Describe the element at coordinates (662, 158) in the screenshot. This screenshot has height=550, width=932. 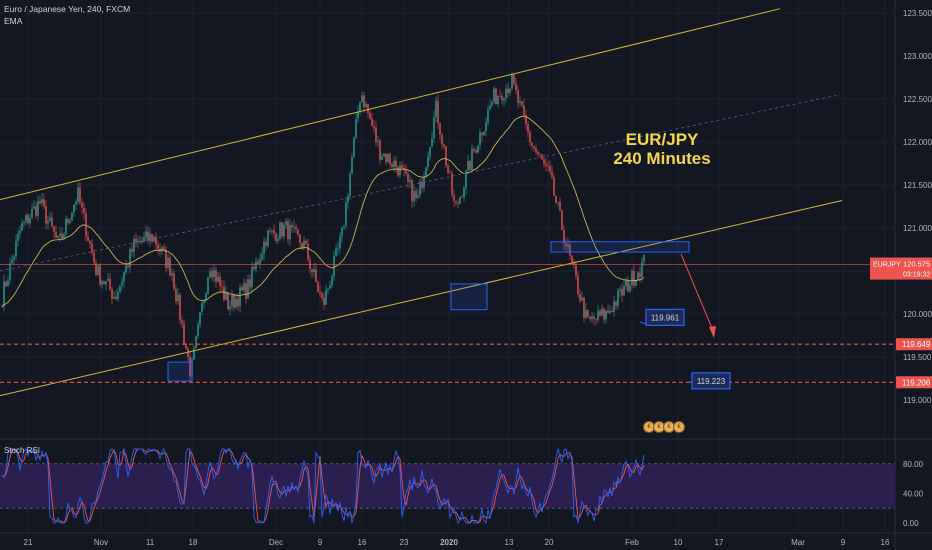
I see `annotation-line2: 240 Minutes` at that location.